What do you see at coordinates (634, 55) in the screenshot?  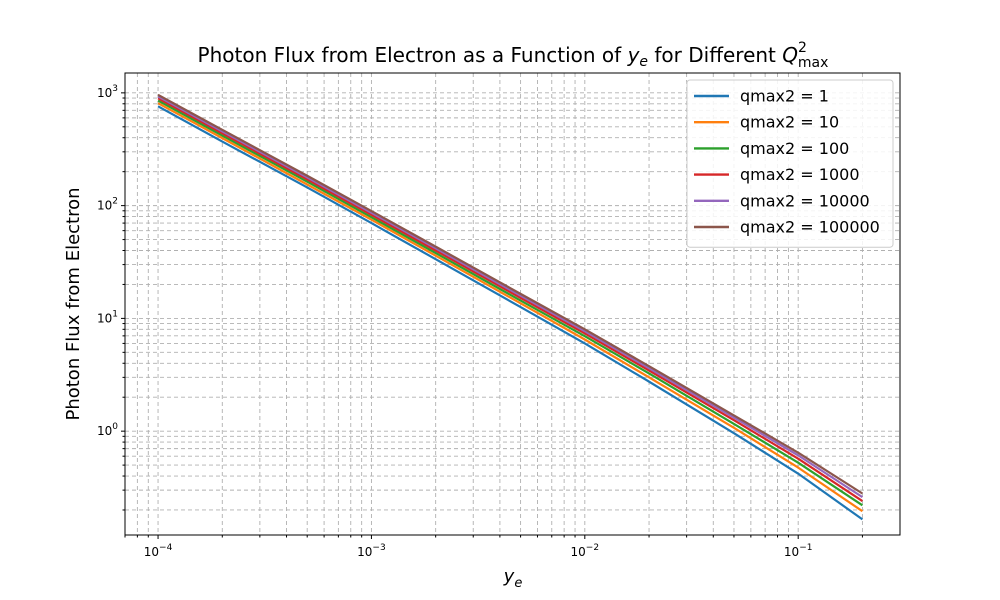 I see `title-var: y` at bounding box center [634, 55].